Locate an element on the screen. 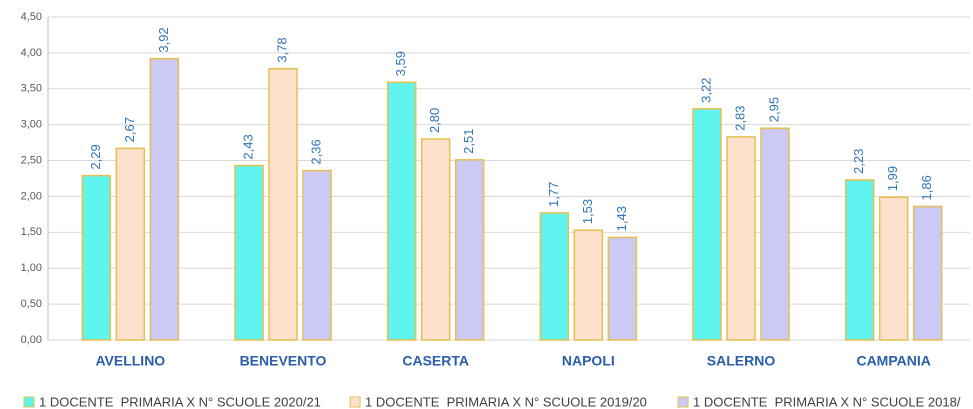  x-tick-label: CAMPANIA is located at coordinates (893, 361).